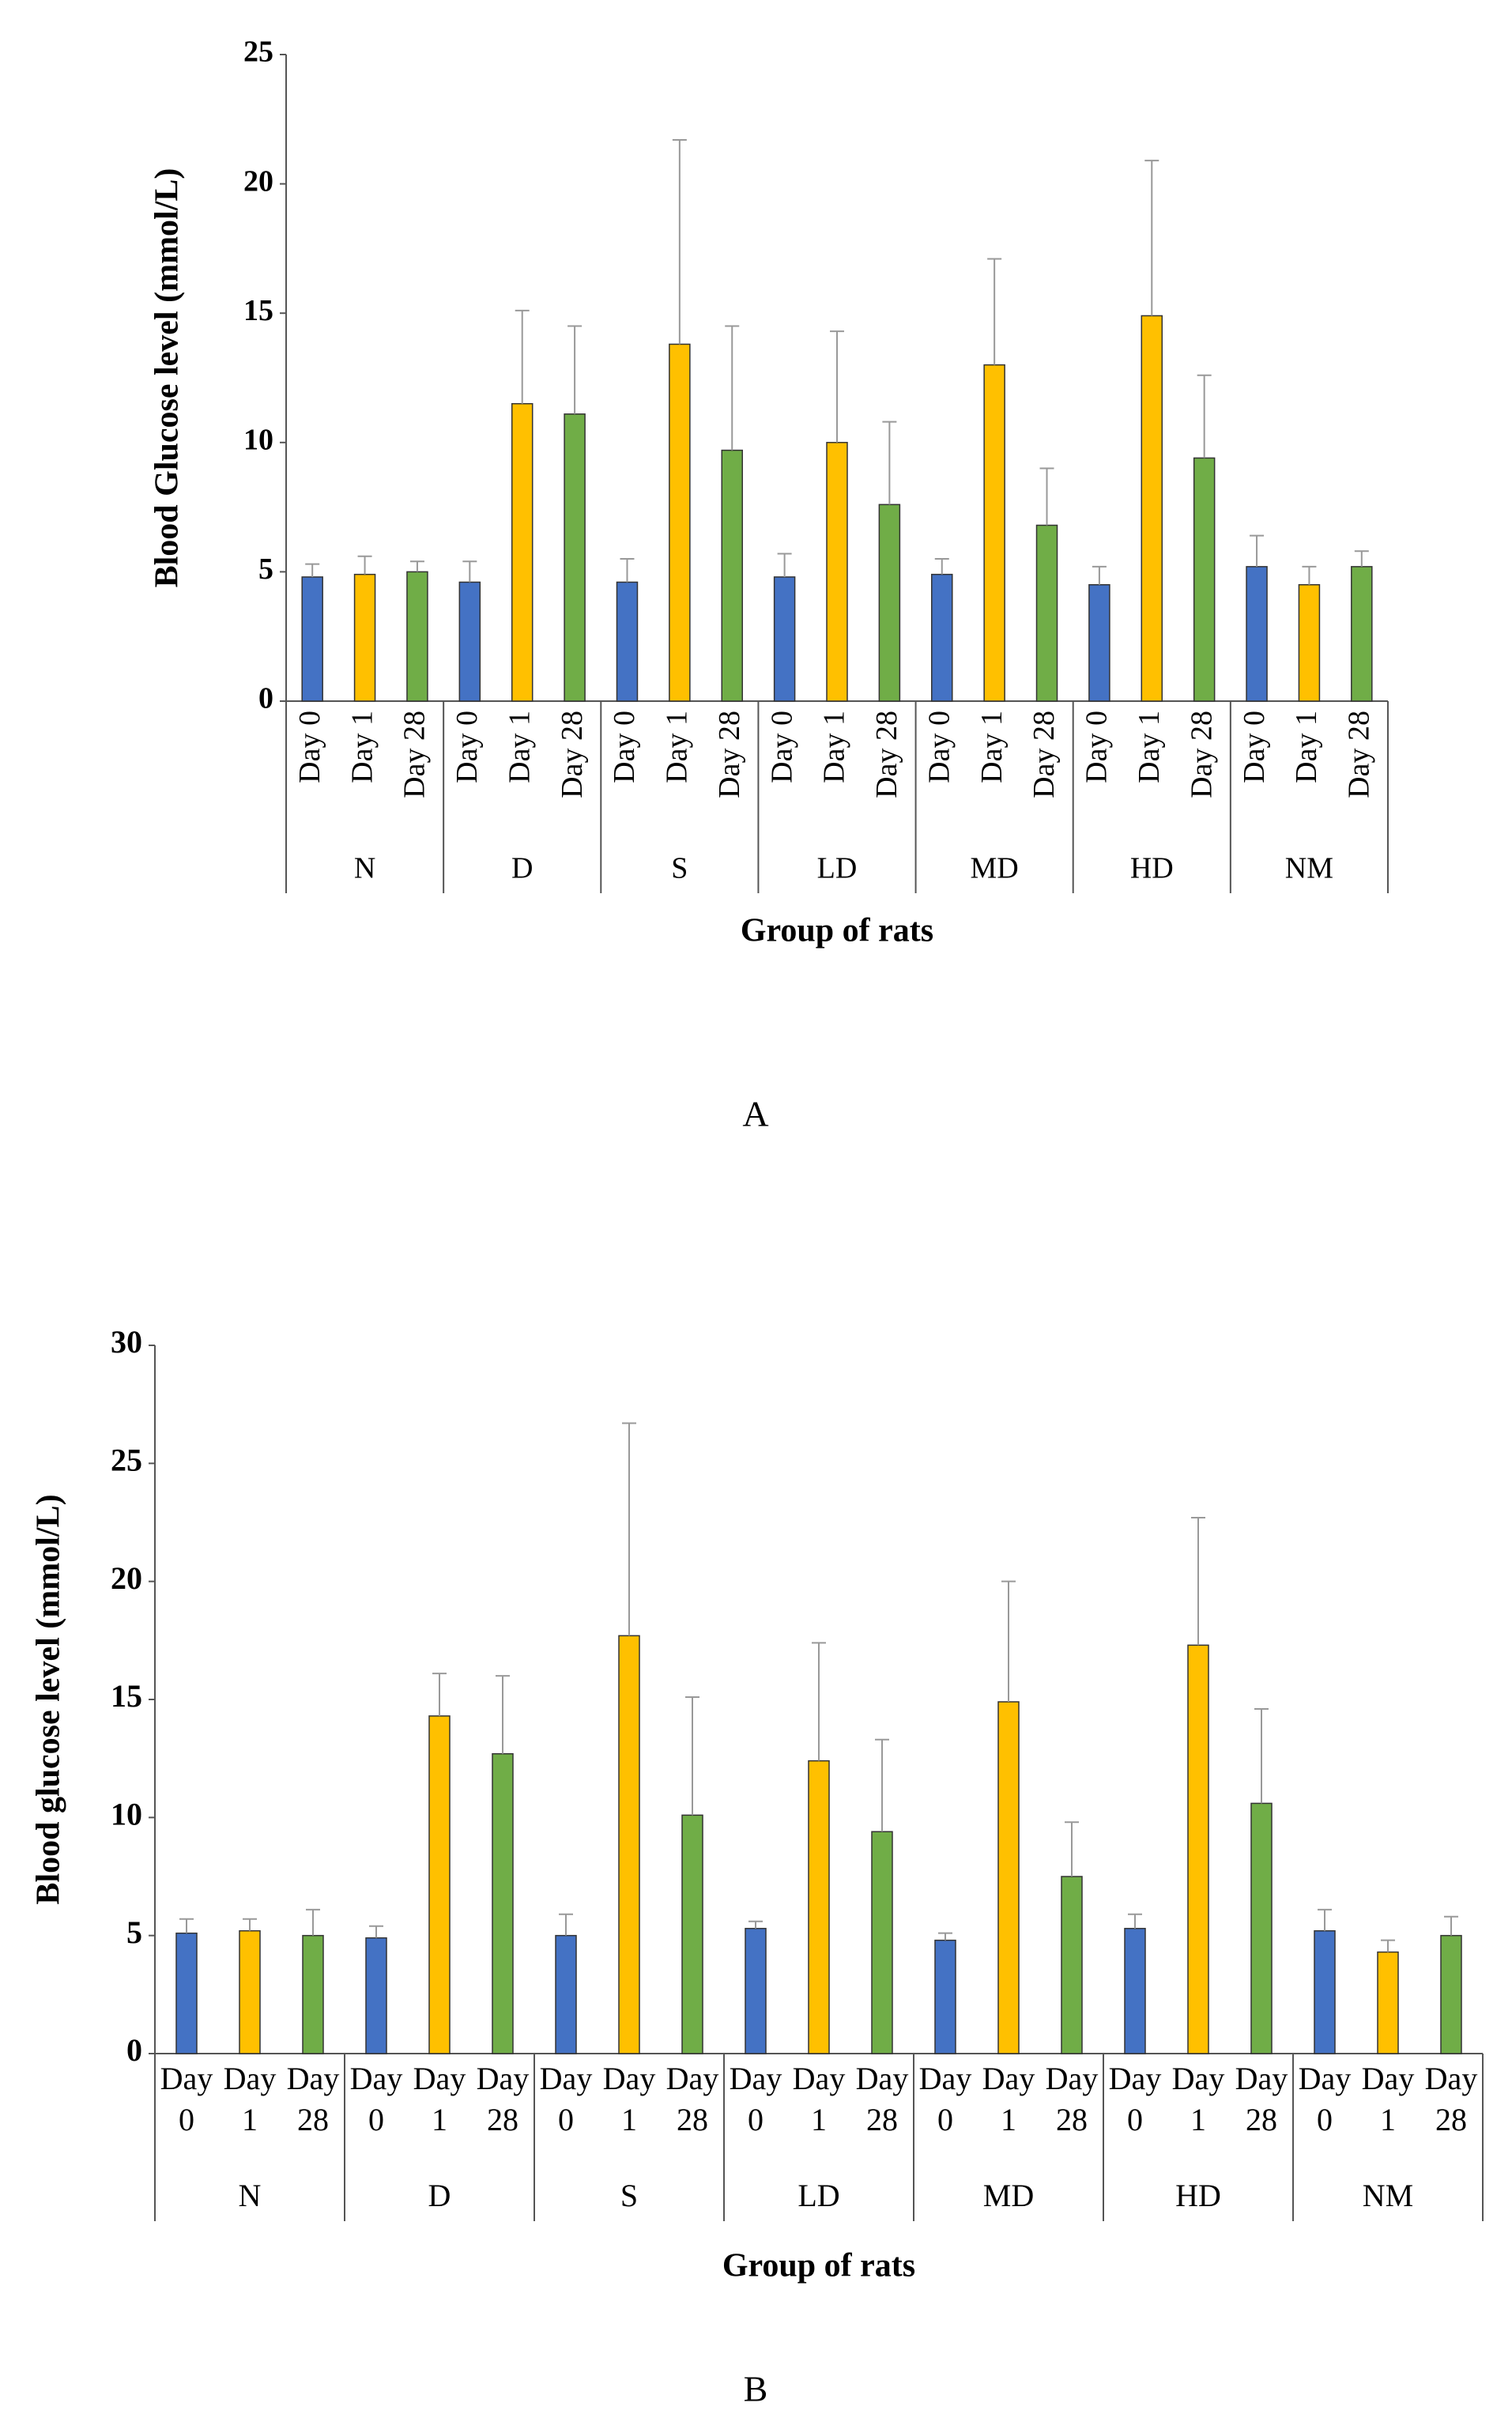 Image resolution: width=1512 pixels, height=2433 pixels. I want to click on y-tick-label: 0, so click(134, 2050).